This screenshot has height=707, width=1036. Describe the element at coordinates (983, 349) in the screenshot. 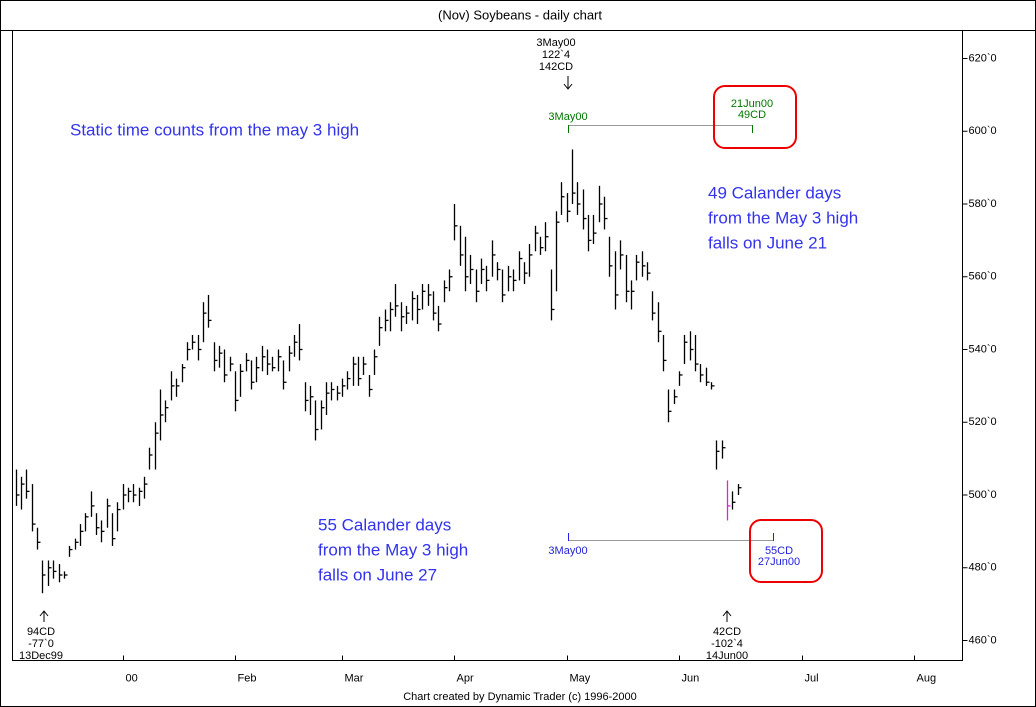

I see `y-tick-label: 540`0` at that location.